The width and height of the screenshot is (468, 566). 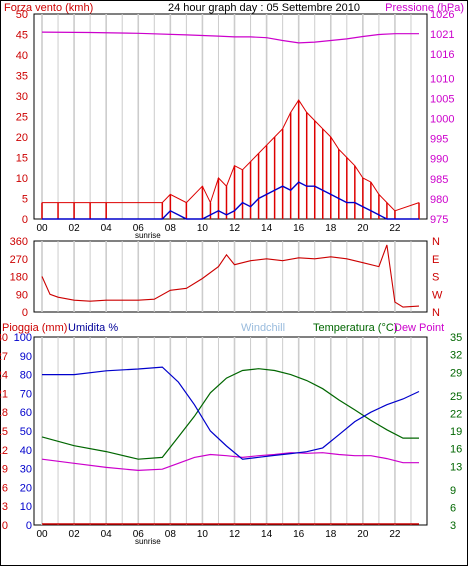 I want to click on humidity-y-tick-label: 90, so click(x=26, y=357).